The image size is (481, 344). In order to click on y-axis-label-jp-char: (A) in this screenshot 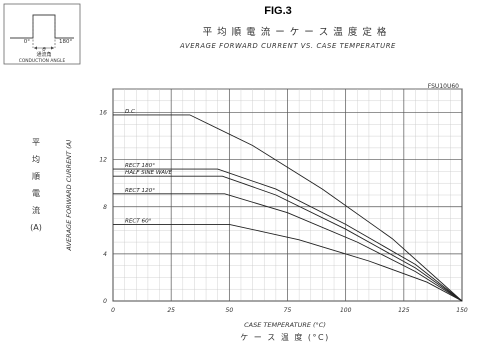, I will do `click(36, 227)`.